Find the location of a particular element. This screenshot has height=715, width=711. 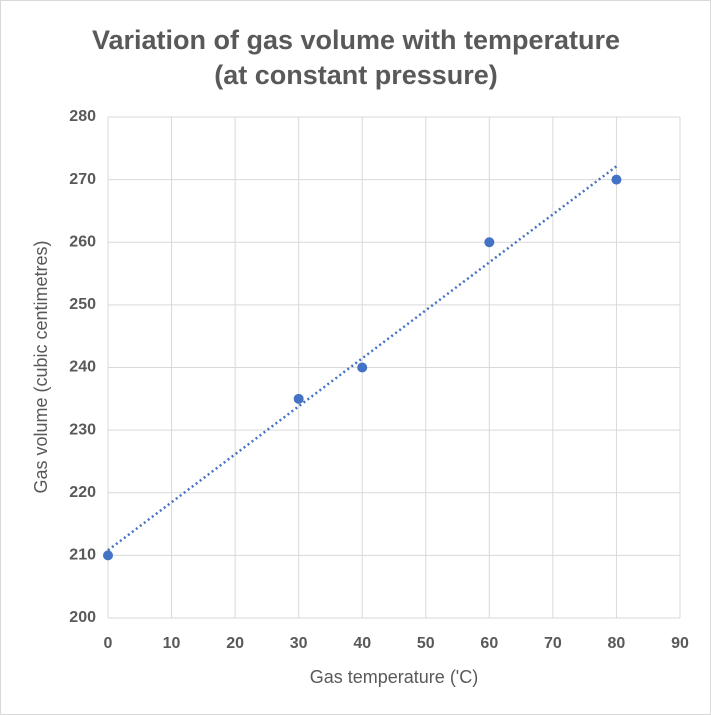

y-axis-label: Gas volume (cubic centimetres) is located at coordinates (41, 366).